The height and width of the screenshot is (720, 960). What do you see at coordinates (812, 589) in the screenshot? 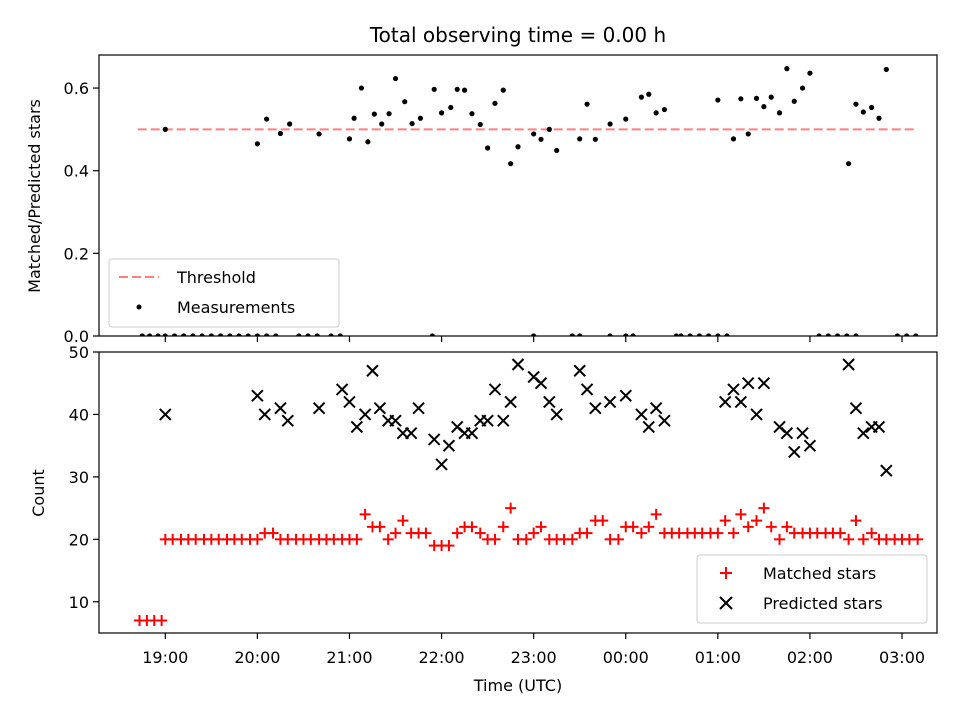
I see `bottom-legend-box` at bounding box center [812, 589].